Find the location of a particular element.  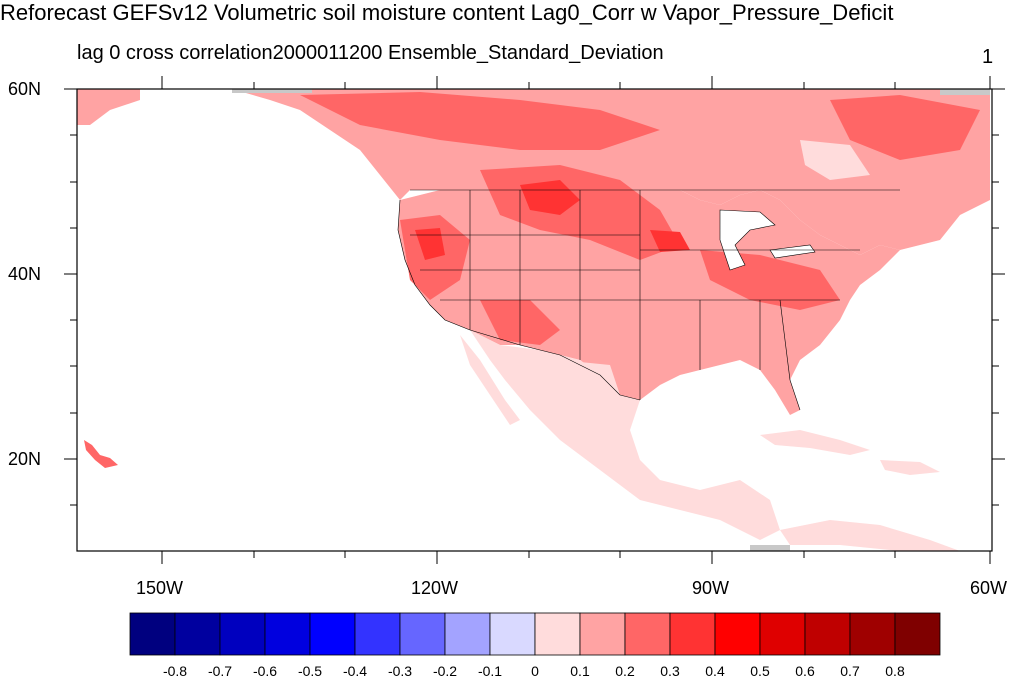

colorbar-tick-label: 0.4 is located at coordinates (715, 671).